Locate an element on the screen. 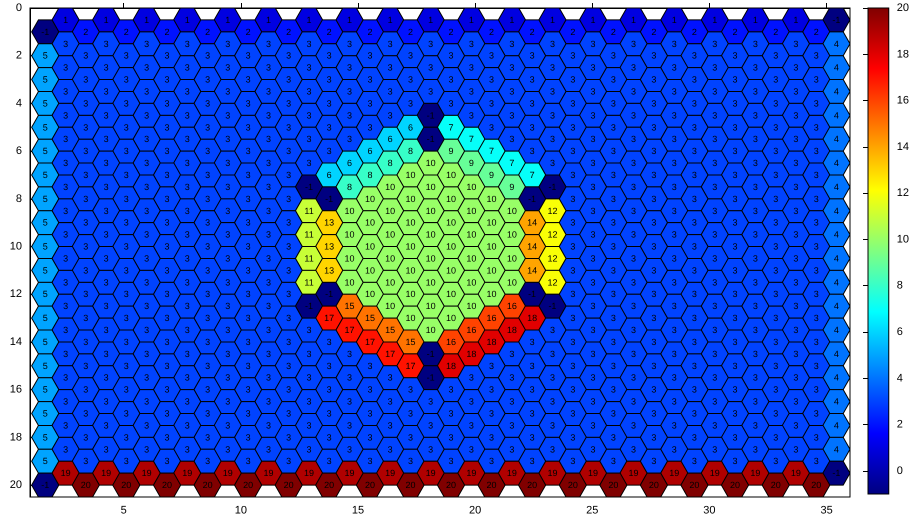  data-label: 12 is located at coordinates (552, 211).